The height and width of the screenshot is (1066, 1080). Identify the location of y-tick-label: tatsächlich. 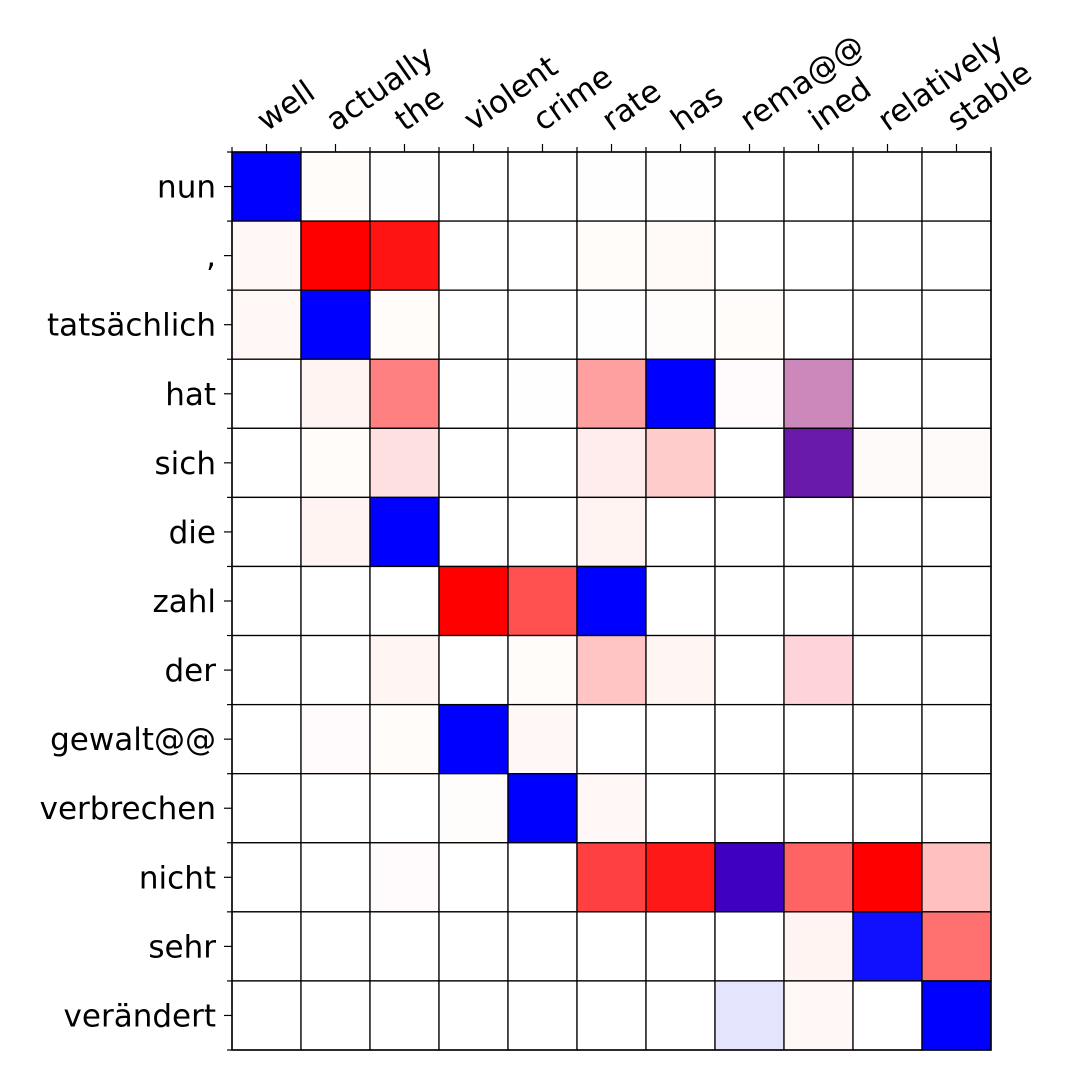
(131, 326).